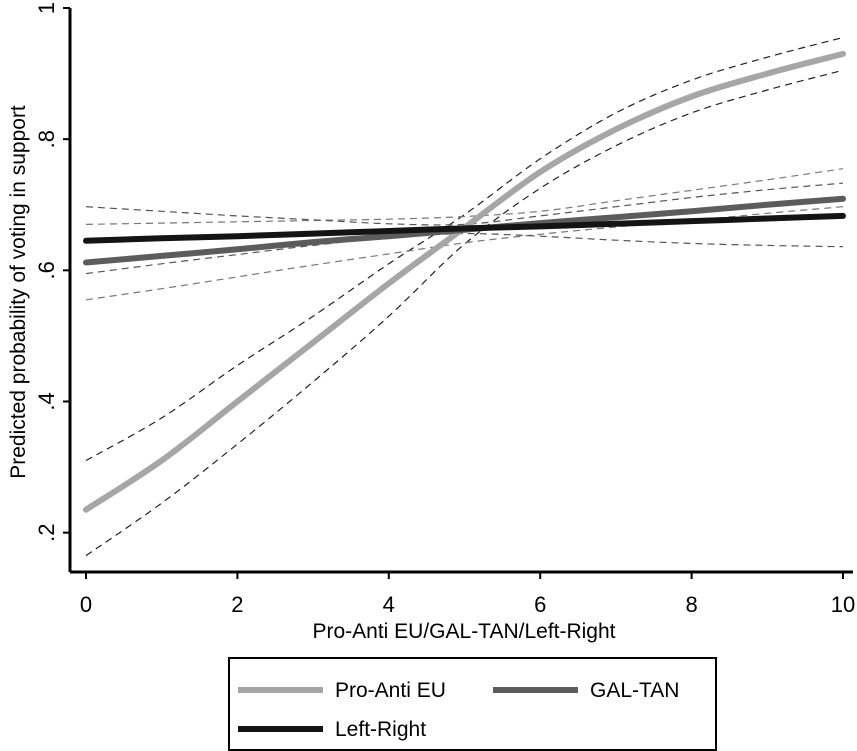 This screenshot has height=751, width=857. Describe the element at coordinates (843, 604) in the screenshot. I see `x-tick-label: 10` at that location.